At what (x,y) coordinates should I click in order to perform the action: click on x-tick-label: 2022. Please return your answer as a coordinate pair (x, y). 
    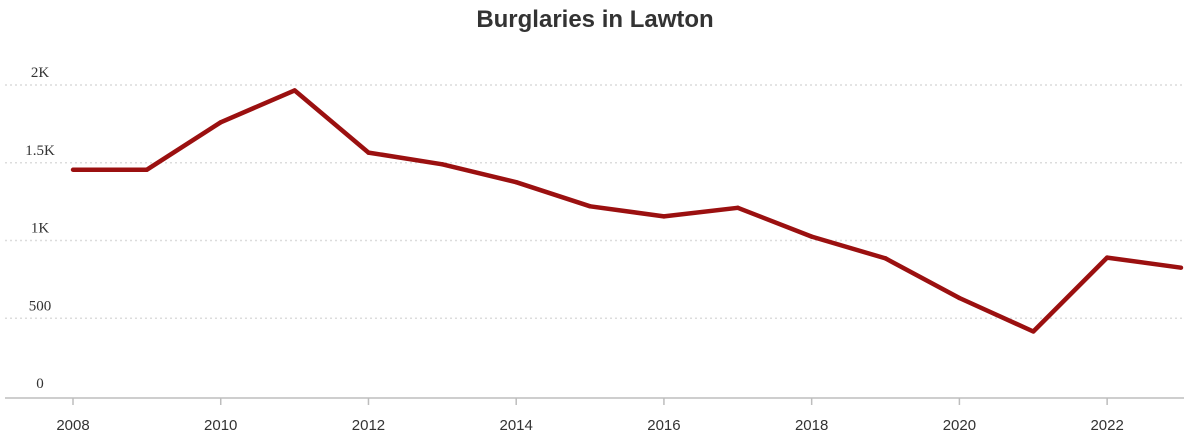
    Looking at the image, I should click on (1106, 425).